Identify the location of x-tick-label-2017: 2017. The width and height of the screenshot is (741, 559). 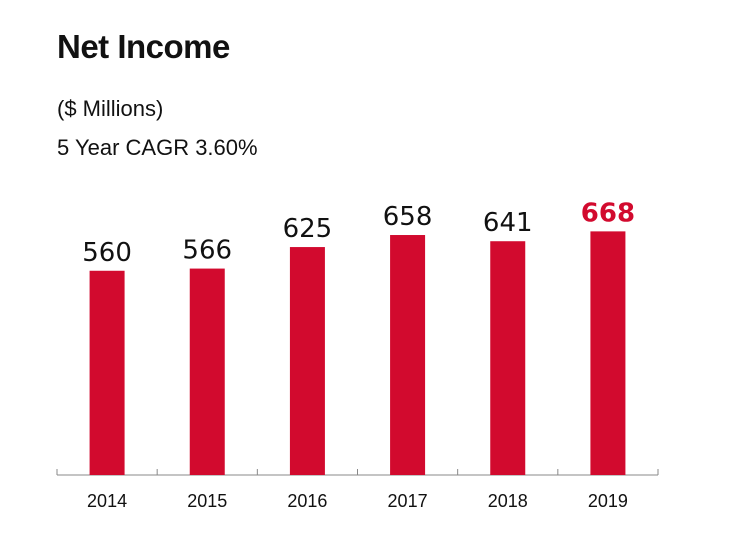
(408, 501).